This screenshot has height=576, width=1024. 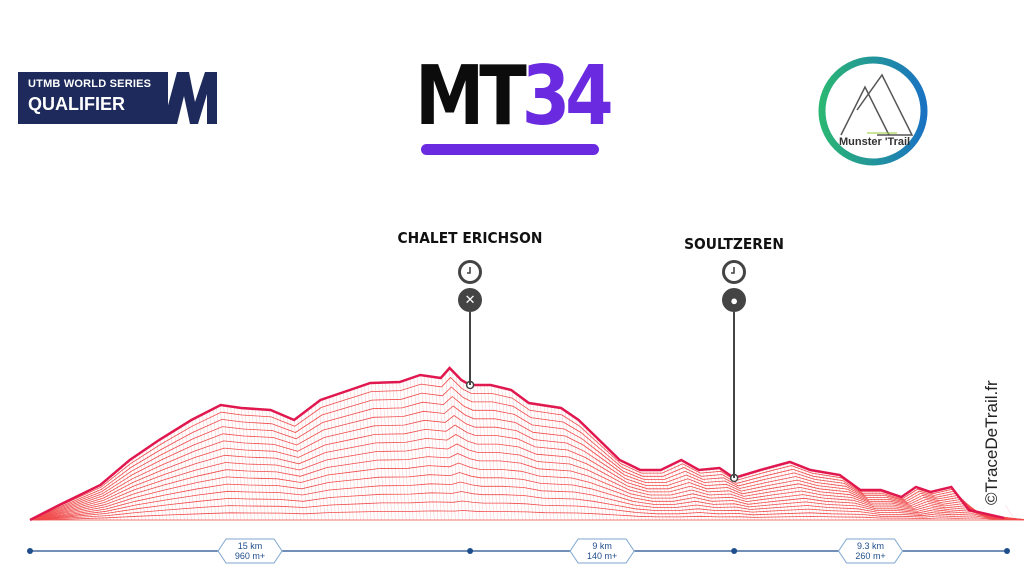 What do you see at coordinates (470, 238) in the screenshot?
I see `waypoint-label: CHALET ERICHSON` at bounding box center [470, 238].